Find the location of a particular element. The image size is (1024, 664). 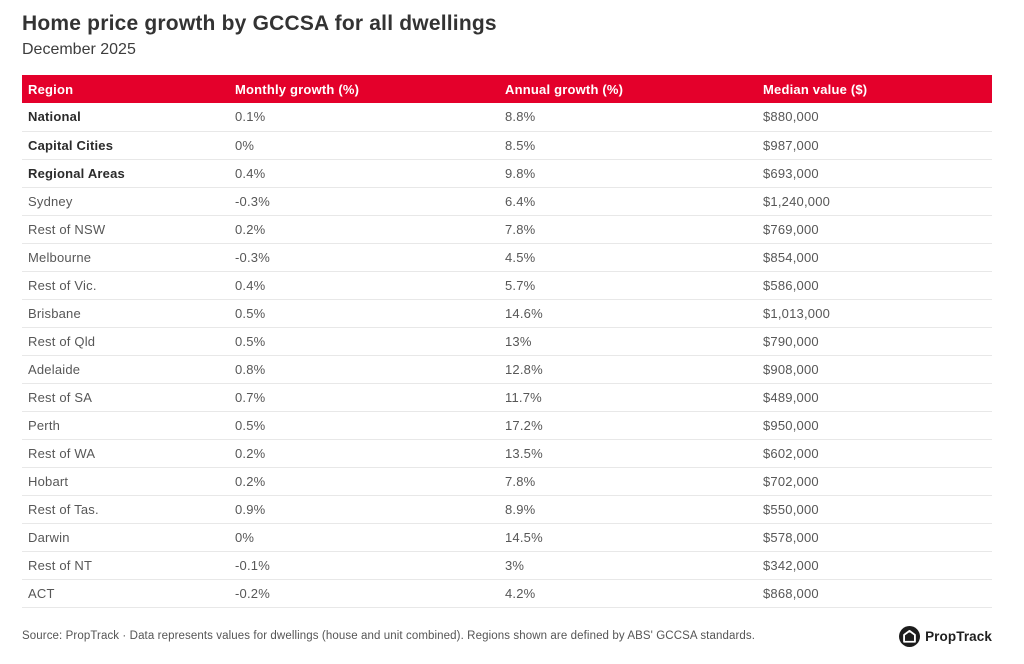

median-value: $693,000 is located at coordinates (874, 173).